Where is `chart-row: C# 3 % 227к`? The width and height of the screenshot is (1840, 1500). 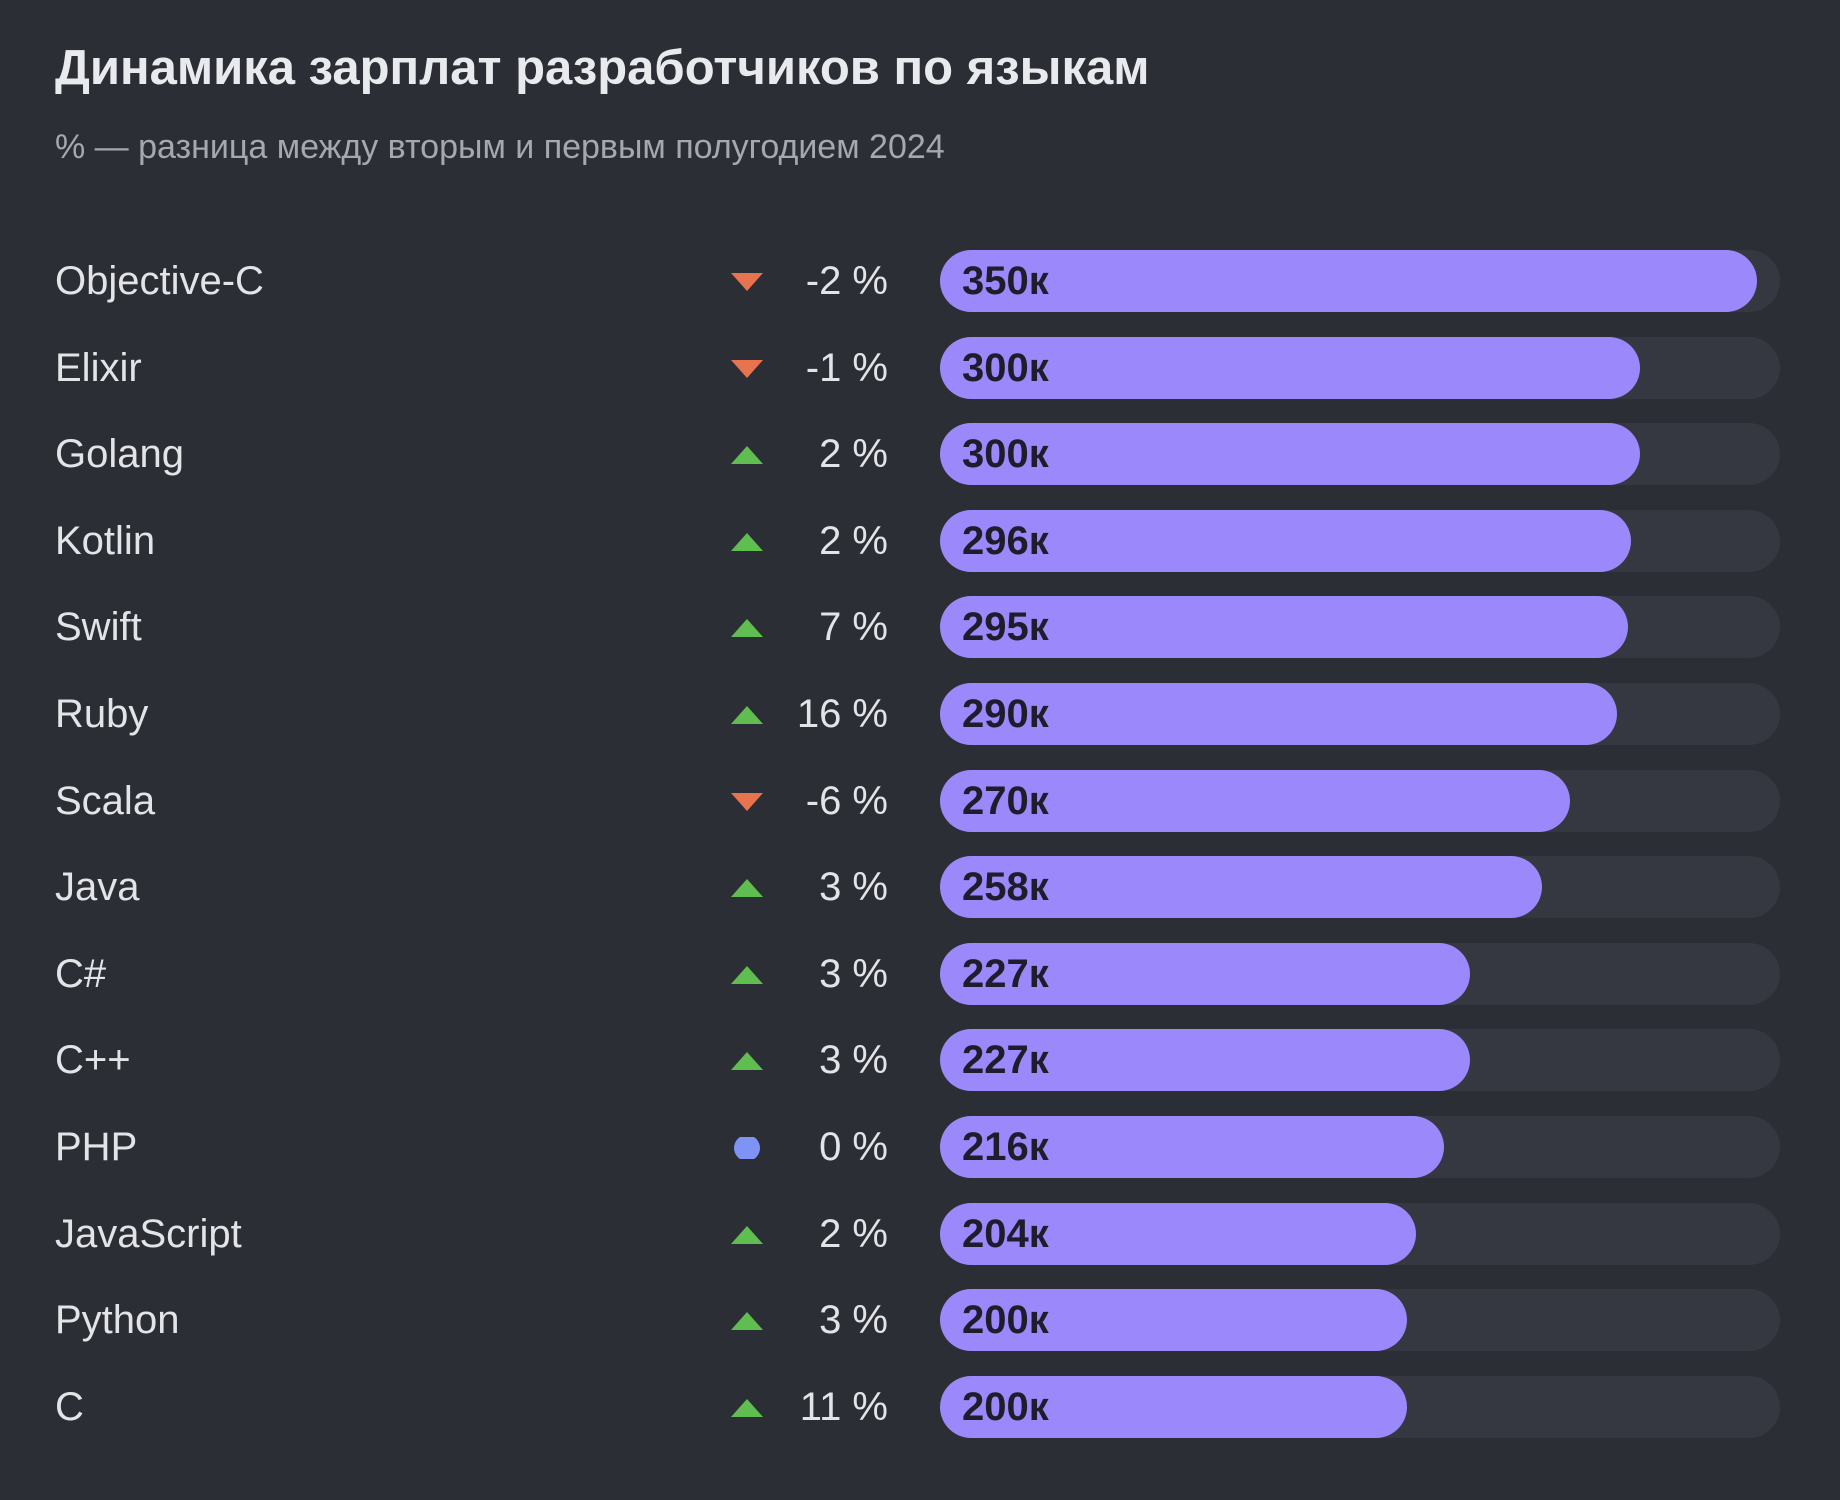 chart-row: C# 3 % 227к is located at coordinates (920, 973).